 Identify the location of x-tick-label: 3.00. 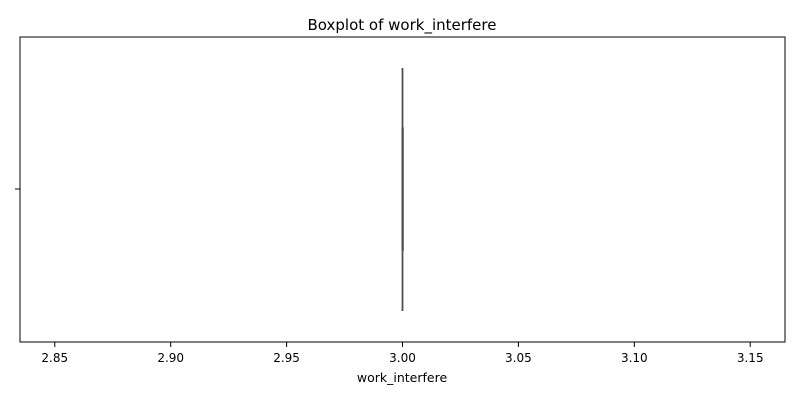
(402, 358).